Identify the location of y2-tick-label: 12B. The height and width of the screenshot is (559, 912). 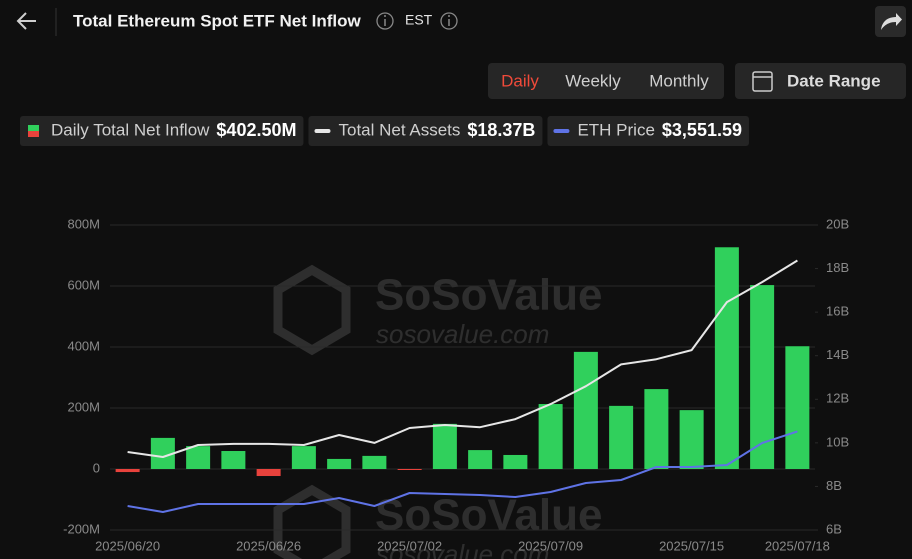
(837, 398).